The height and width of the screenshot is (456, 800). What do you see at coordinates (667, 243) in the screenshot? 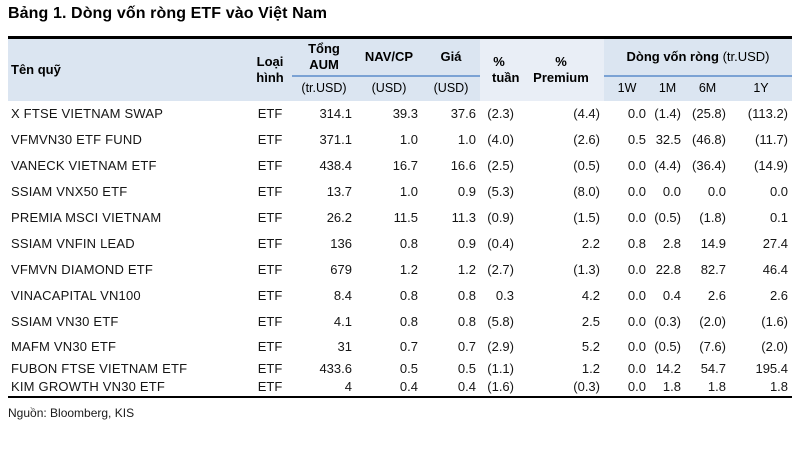
I see `value-cell: 2.8` at bounding box center [667, 243].